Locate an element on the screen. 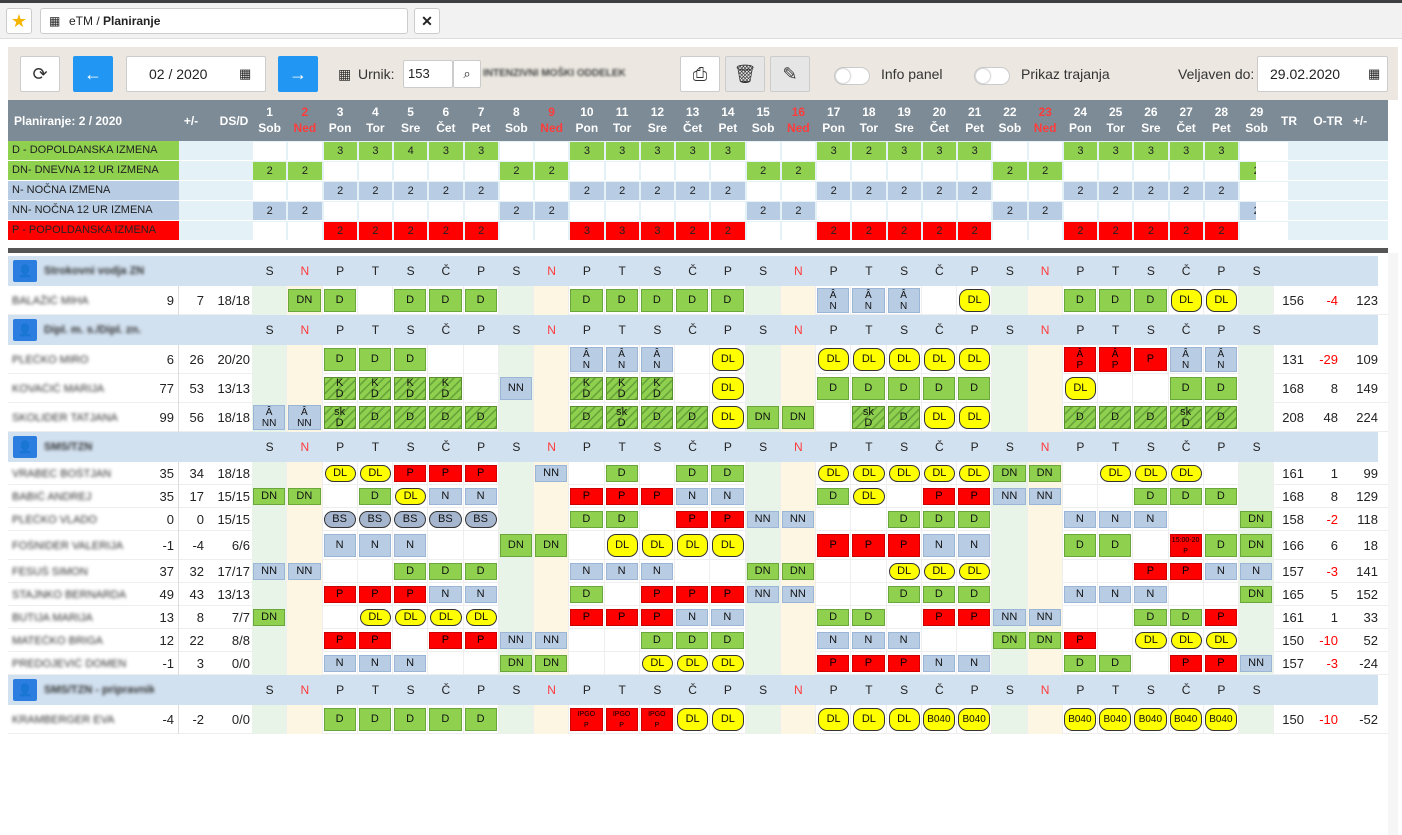 This screenshot has height=835, width=1402. shift-sP: Â P is located at coordinates (1115, 359).